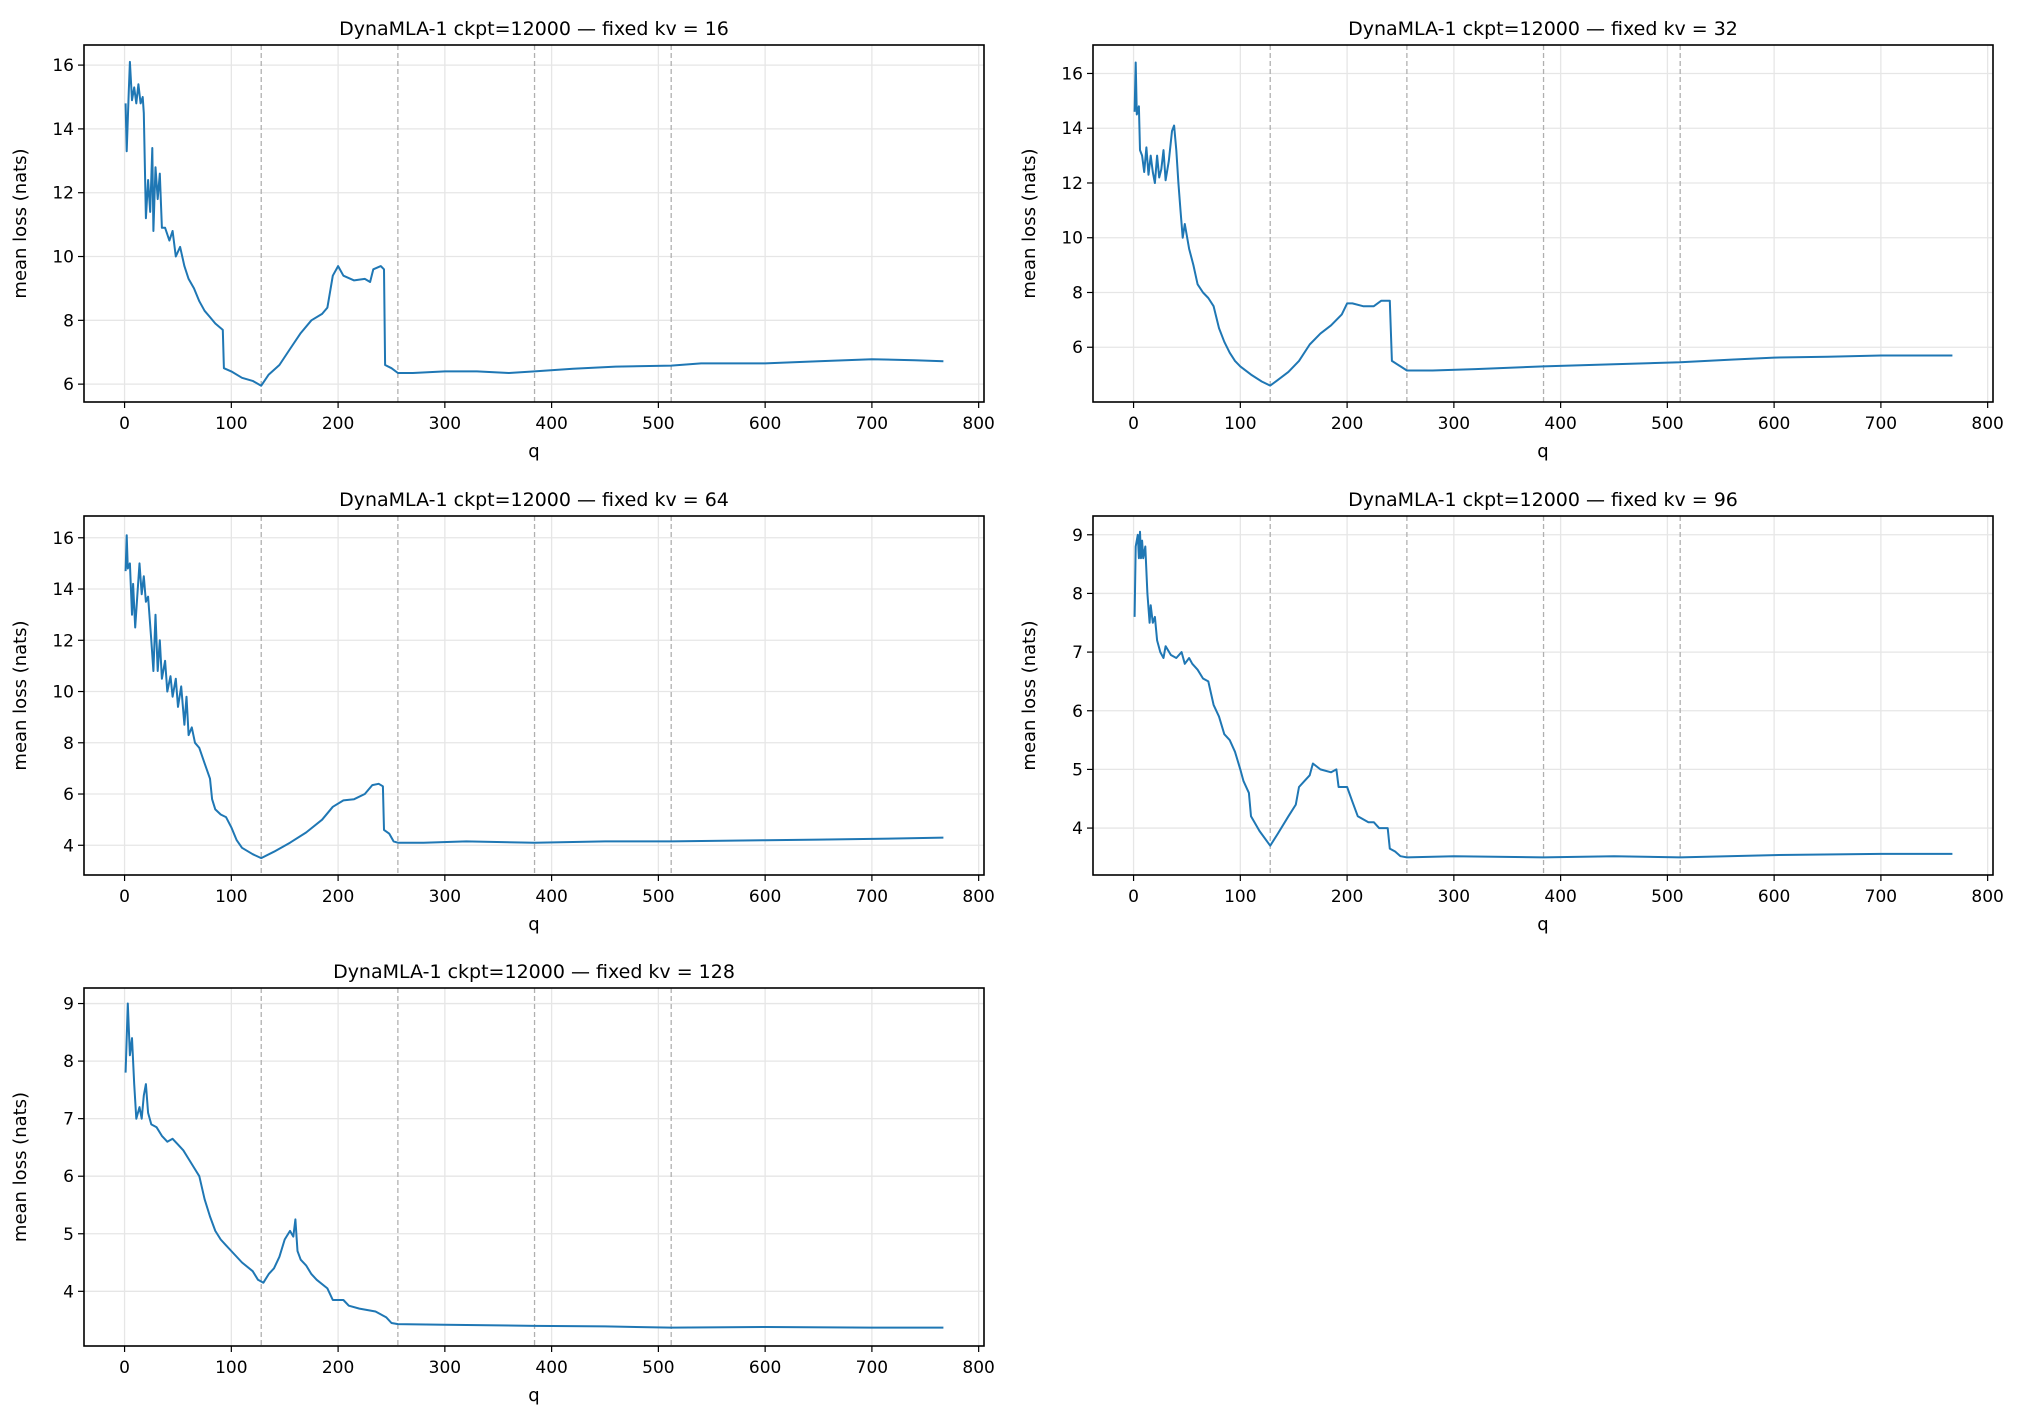 Image resolution: width=2023 pixels, height=1423 pixels. What do you see at coordinates (534, 500) in the screenshot?
I see `subplot-title: DynaMLA-1 ckpt=12000 — fixed kv = 64` at bounding box center [534, 500].